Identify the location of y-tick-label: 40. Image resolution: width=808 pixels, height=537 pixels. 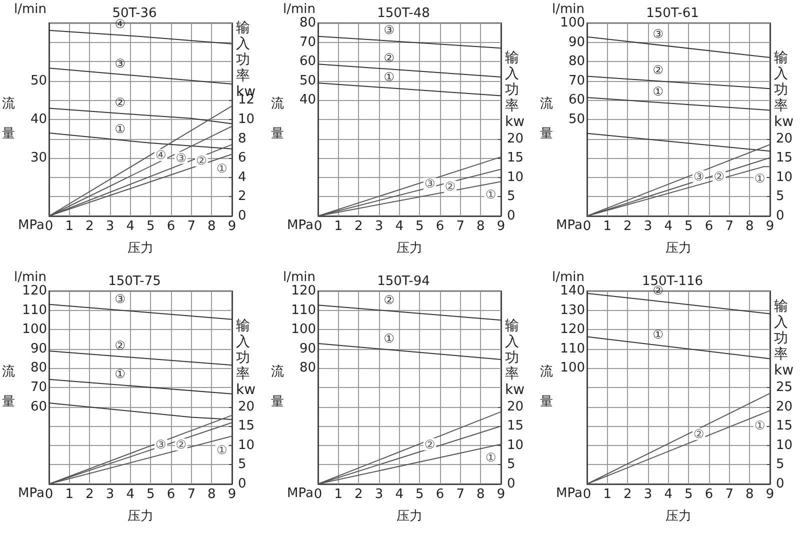
(307, 100).